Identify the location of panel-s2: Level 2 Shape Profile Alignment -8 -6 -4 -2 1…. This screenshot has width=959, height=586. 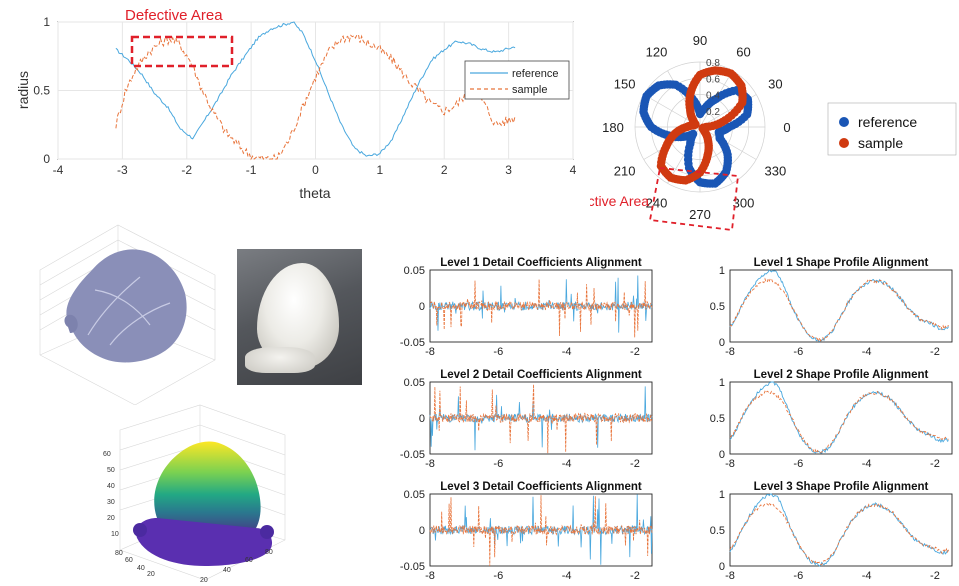
(831, 419).